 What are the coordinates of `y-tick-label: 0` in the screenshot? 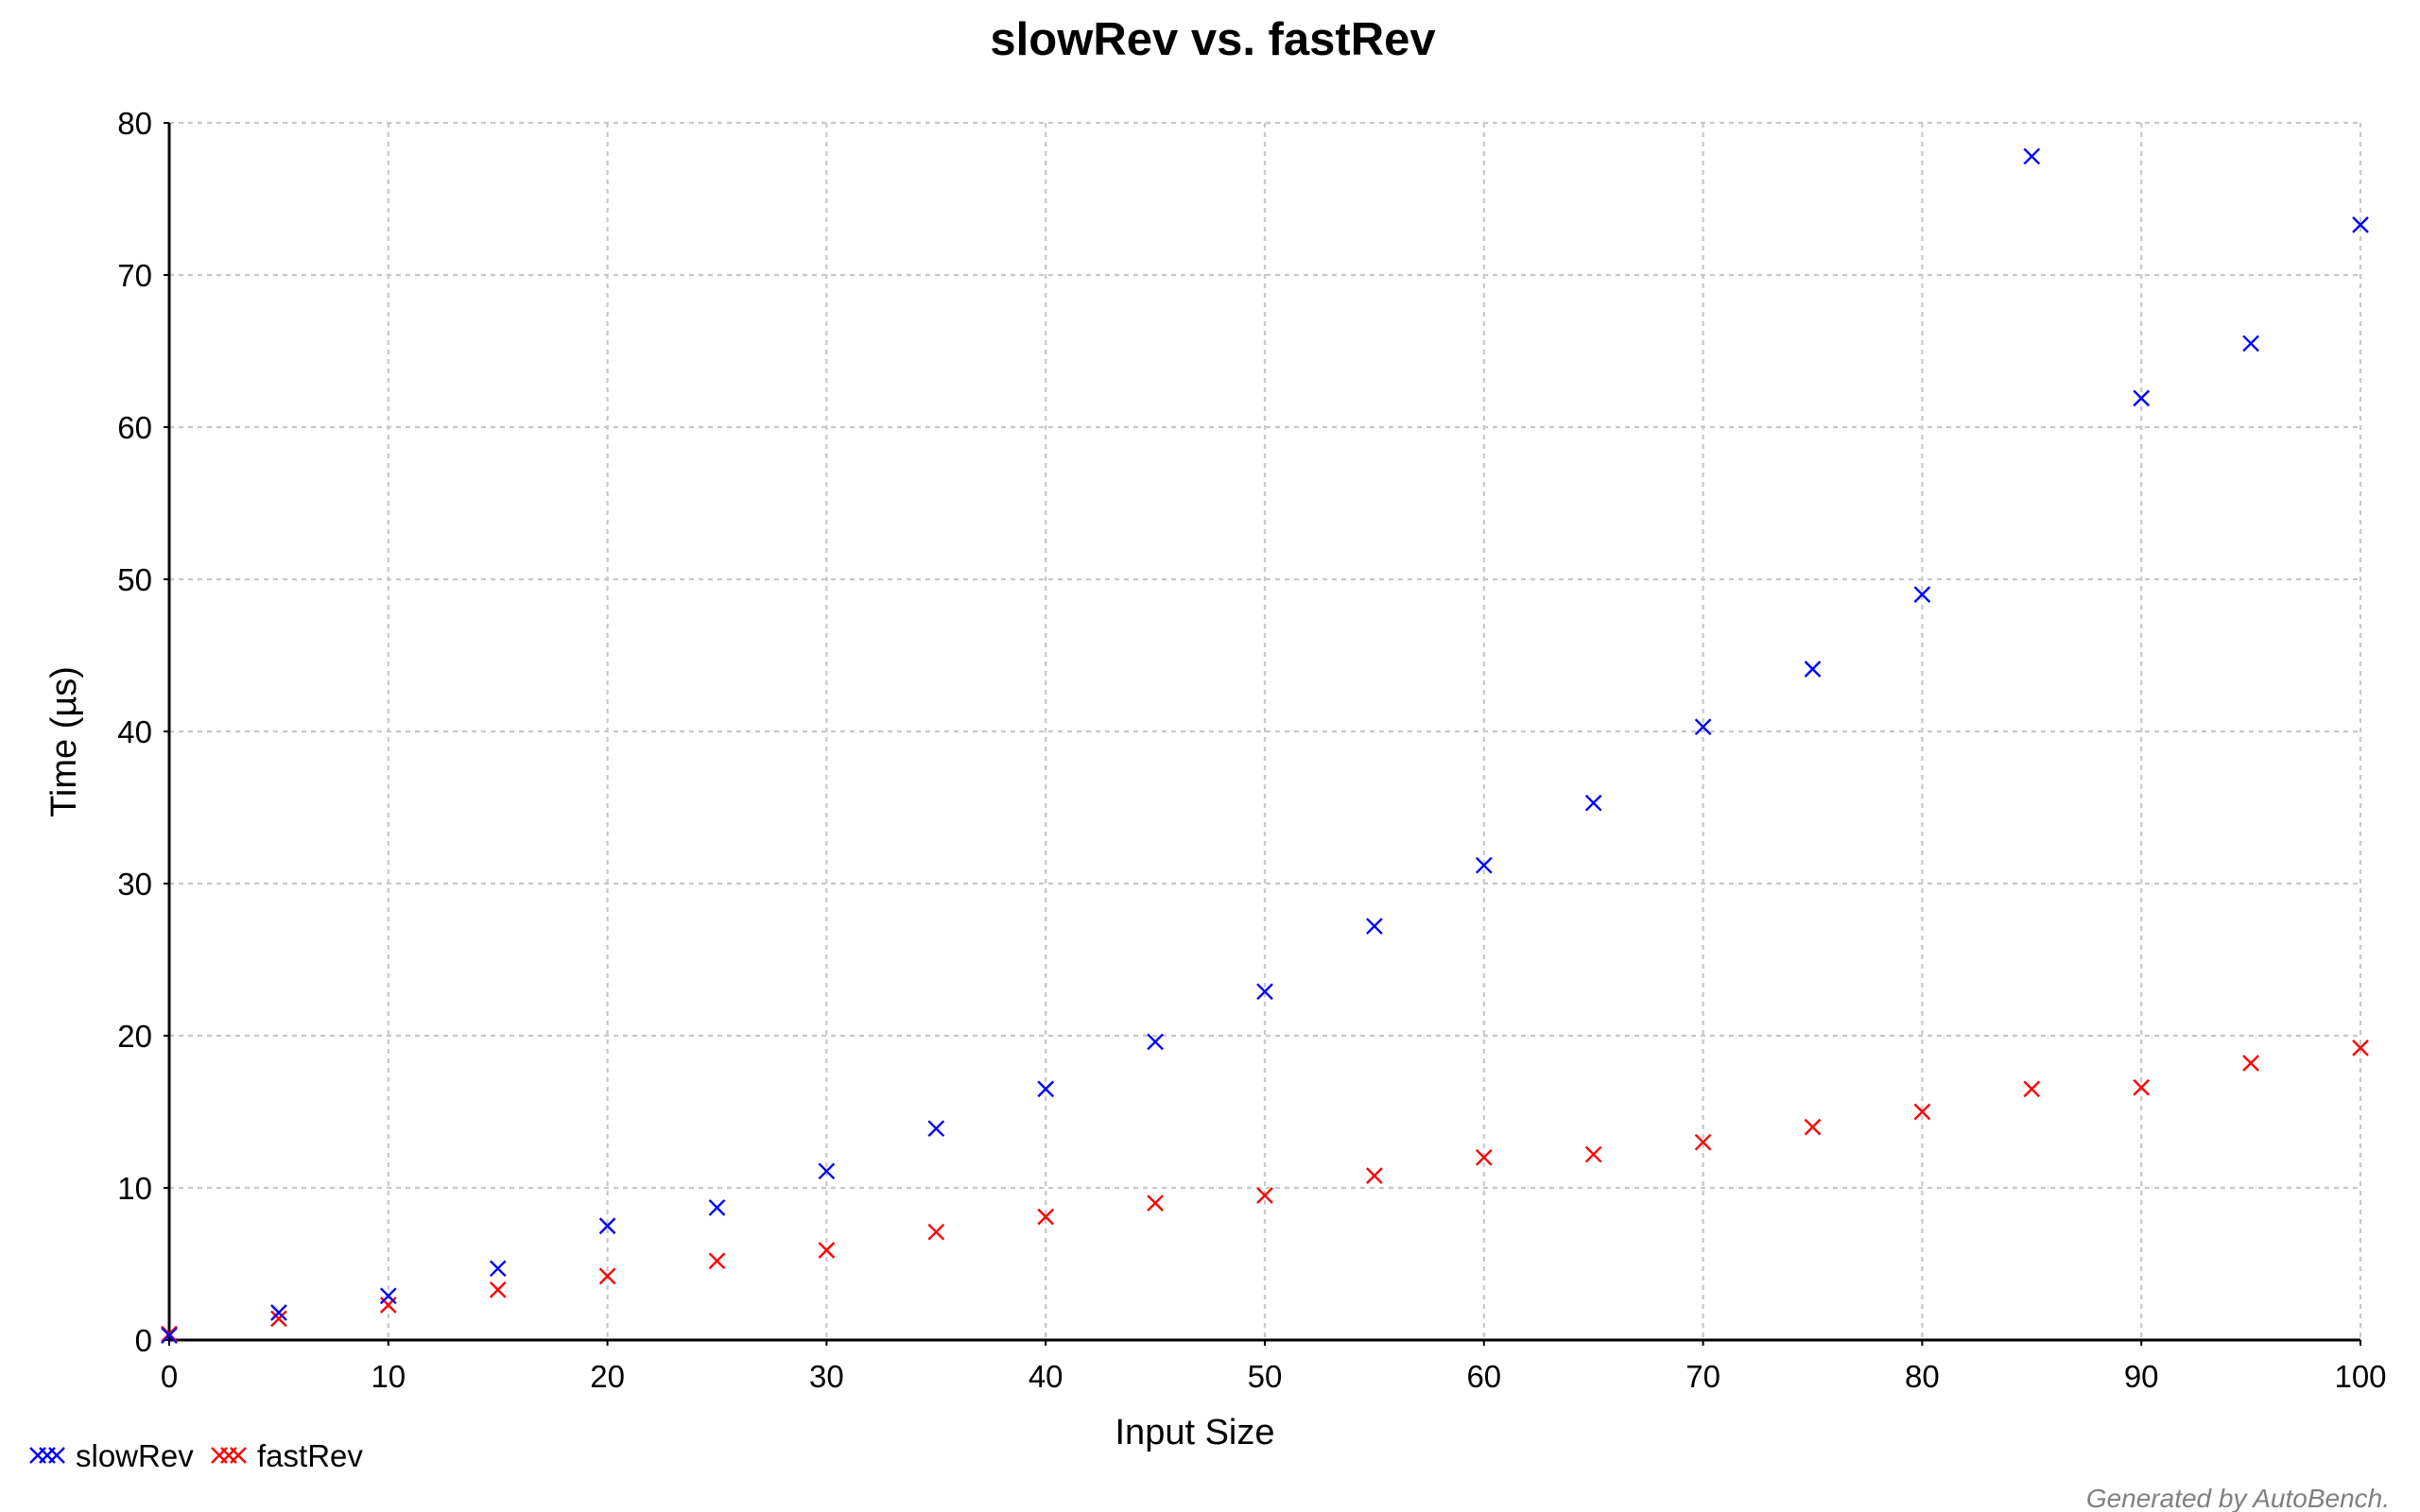 It's located at (143, 1340).